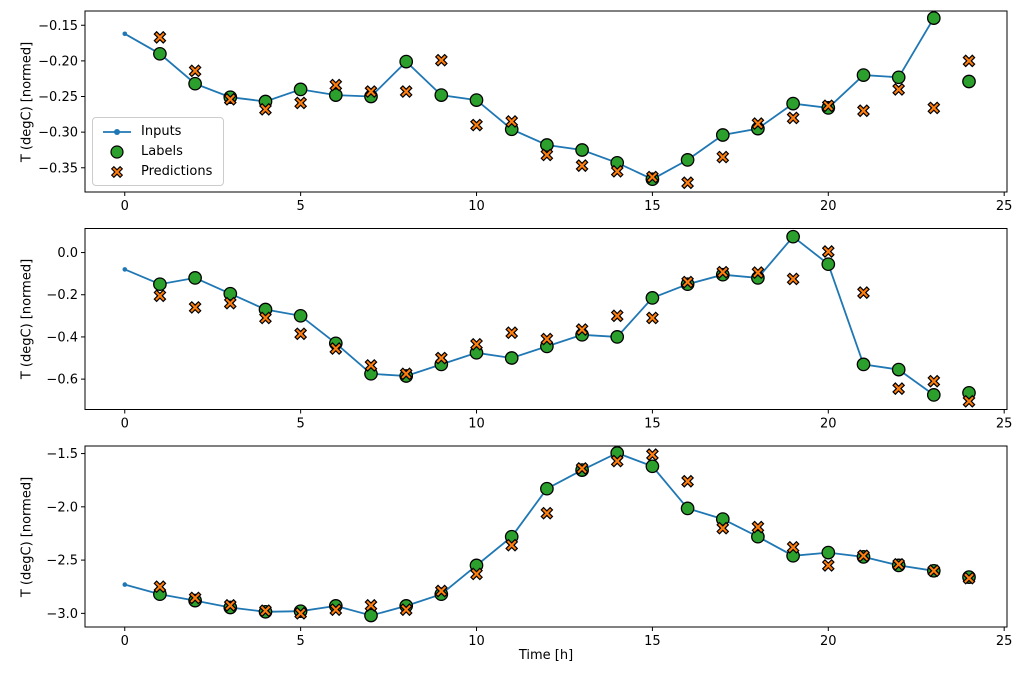  Describe the element at coordinates (177, 171) in the screenshot. I see `legend-label-predictions: Predictions` at that location.